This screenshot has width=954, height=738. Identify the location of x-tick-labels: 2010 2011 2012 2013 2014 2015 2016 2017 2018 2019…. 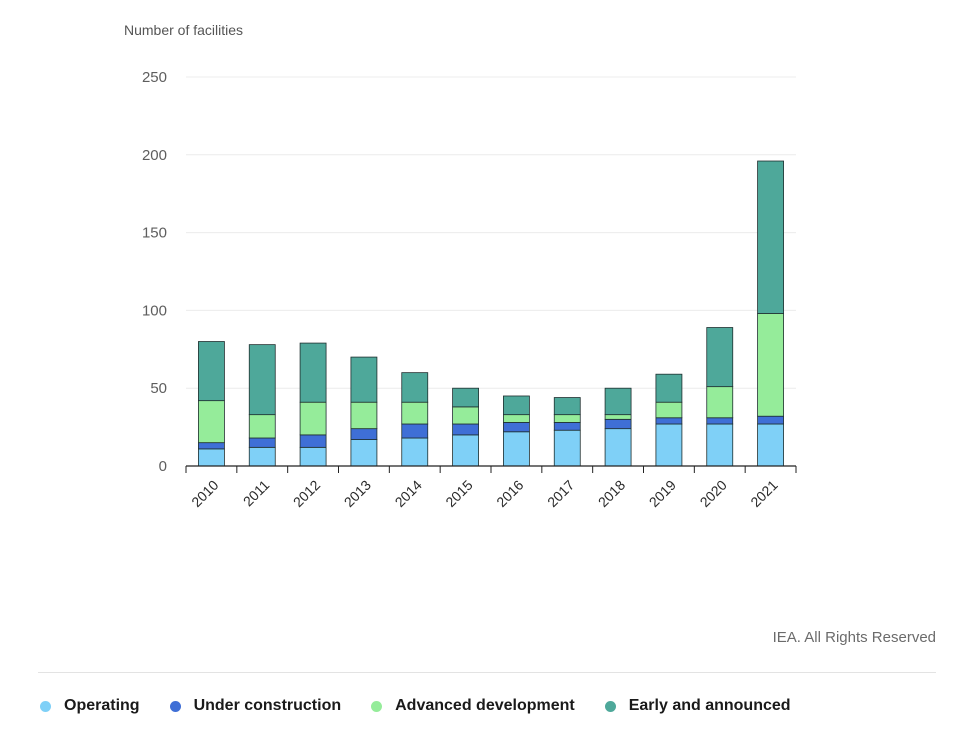
(484, 493).